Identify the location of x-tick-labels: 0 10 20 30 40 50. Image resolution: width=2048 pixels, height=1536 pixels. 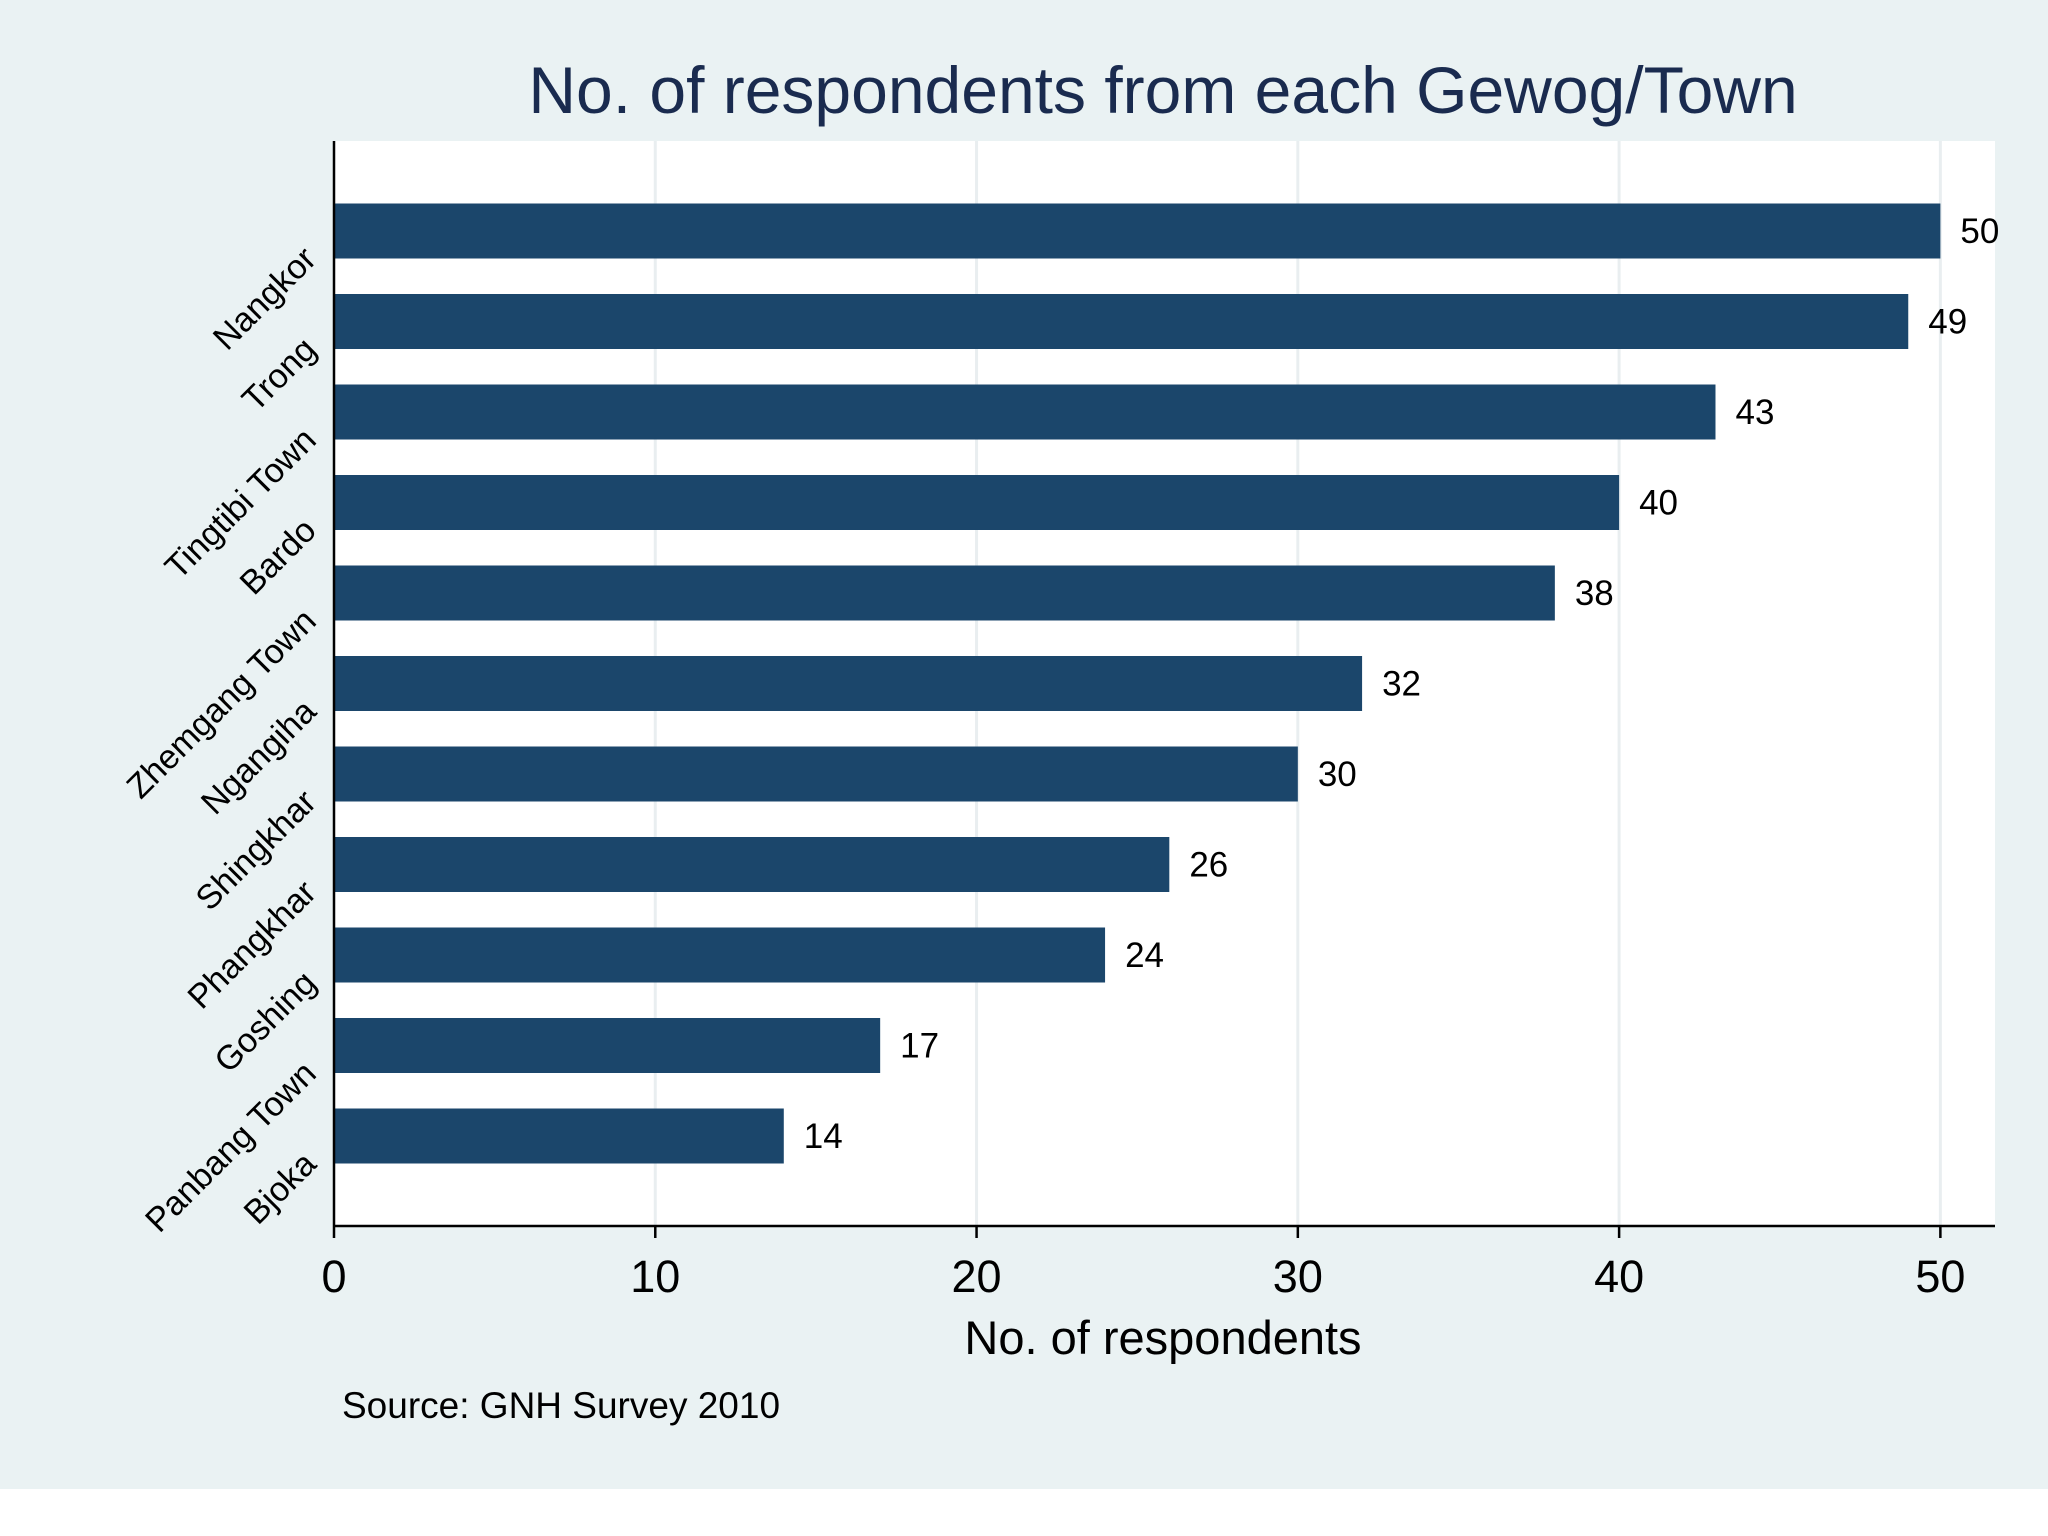
(1143, 1276).